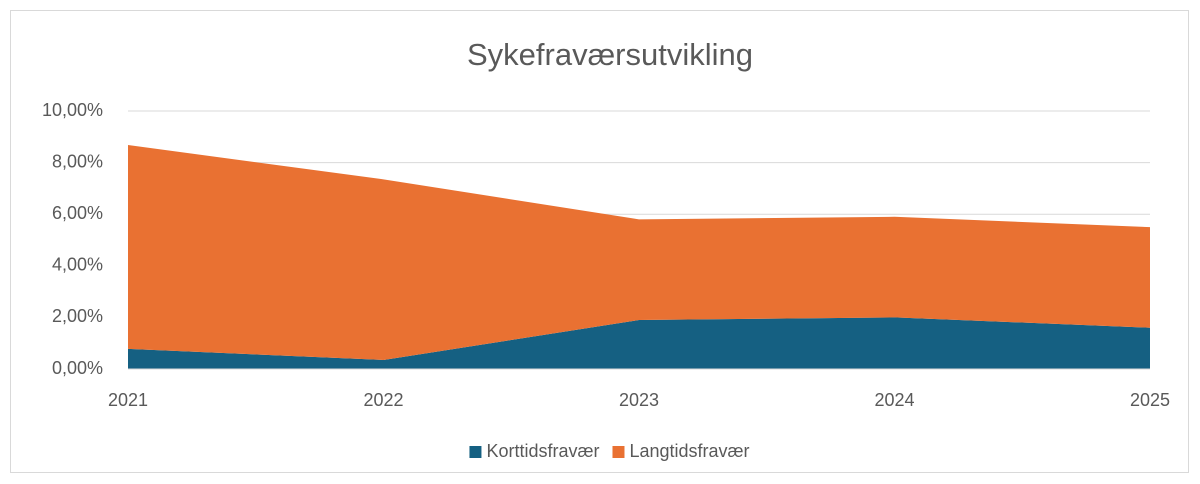 Image resolution: width=1200 pixels, height=484 pixels. What do you see at coordinates (77, 161) in the screenshot?
I see `y-tick-label: 8,00%` at bounding box center [77, 161].